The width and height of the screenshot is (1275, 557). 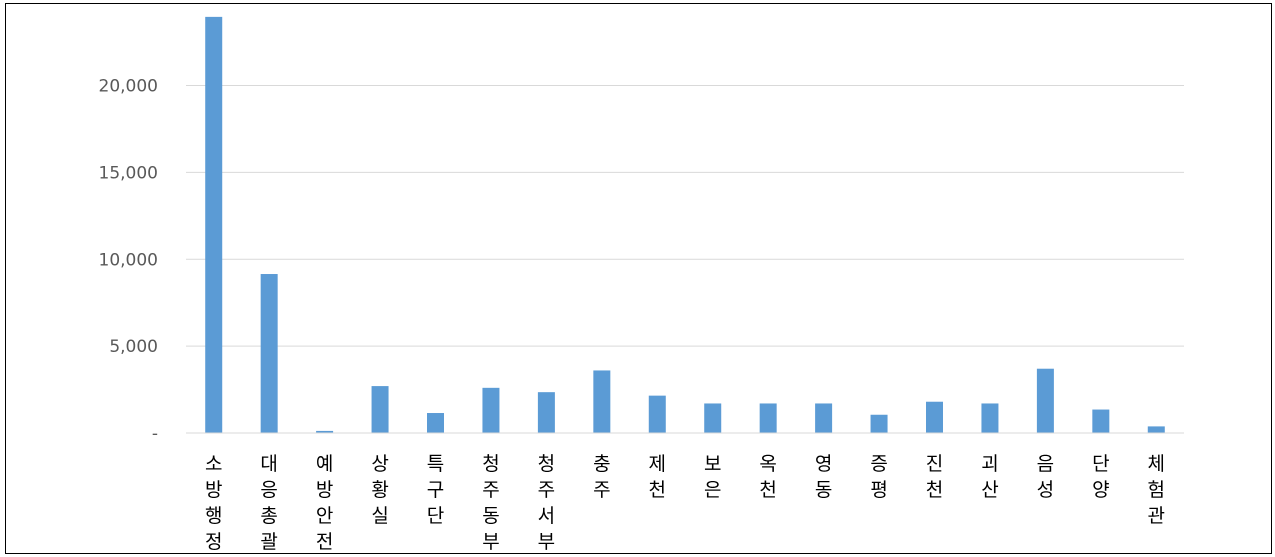 What do you see at coordinates (128, 173) in the screenshot?
I see `y-tick-label: 15,000` at bounding box center [128, 173].